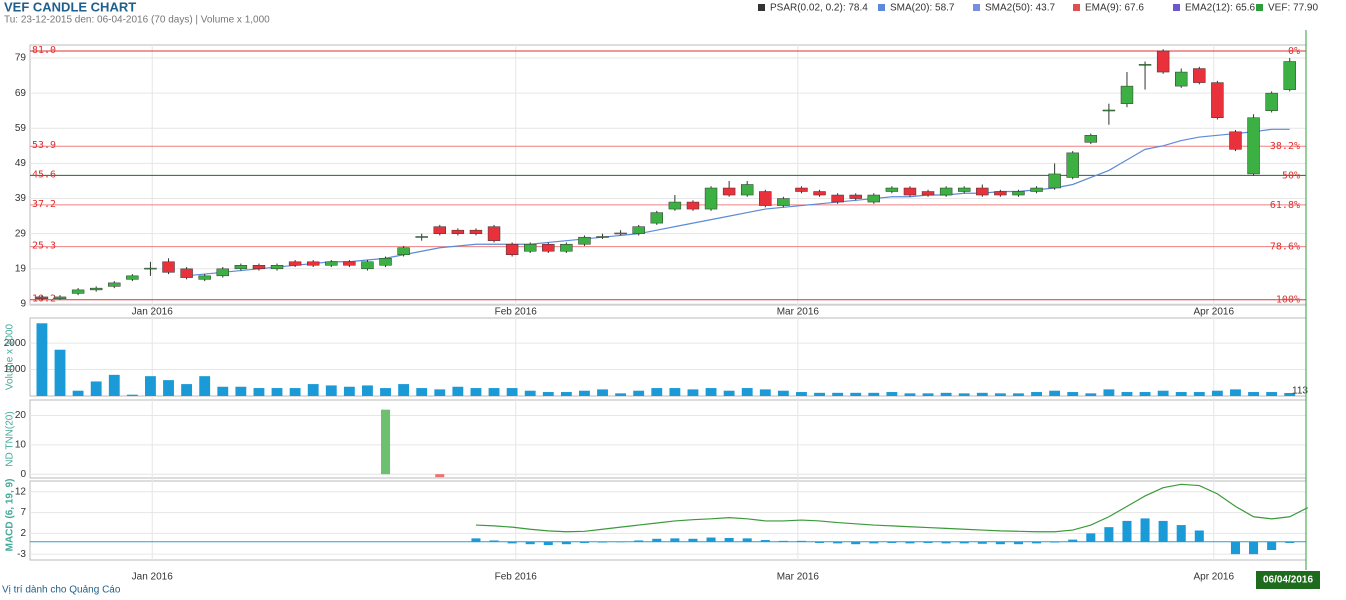 Image resolution: width=1346 pixels, height=600 pixels. Describe the element at coordinates (1285, 146) in the screenshot. I see `fib-percent-label: 38.2%` at that location.